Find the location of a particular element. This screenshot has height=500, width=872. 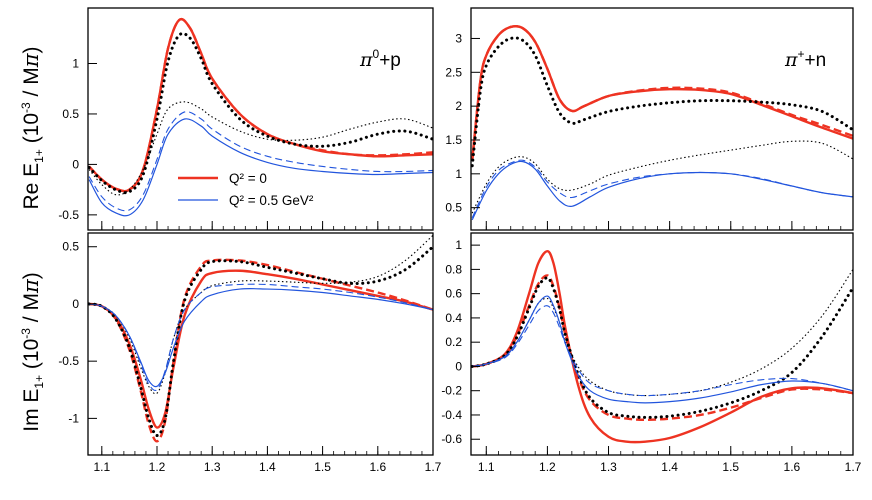

ylabel-im-exp: -3 is located at coordinates (26, 333).